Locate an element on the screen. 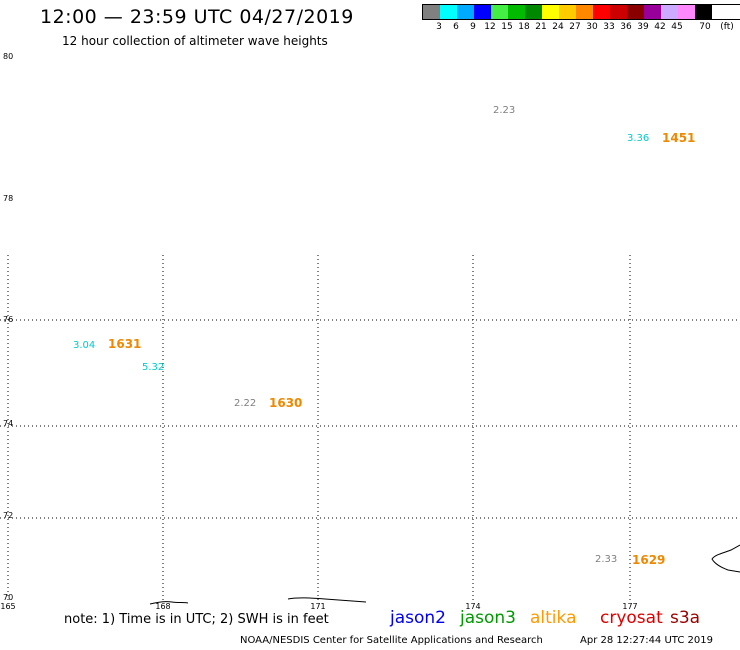 The image size is (740, 650). observation-time: 1629 is located at coordinates (648, 560).